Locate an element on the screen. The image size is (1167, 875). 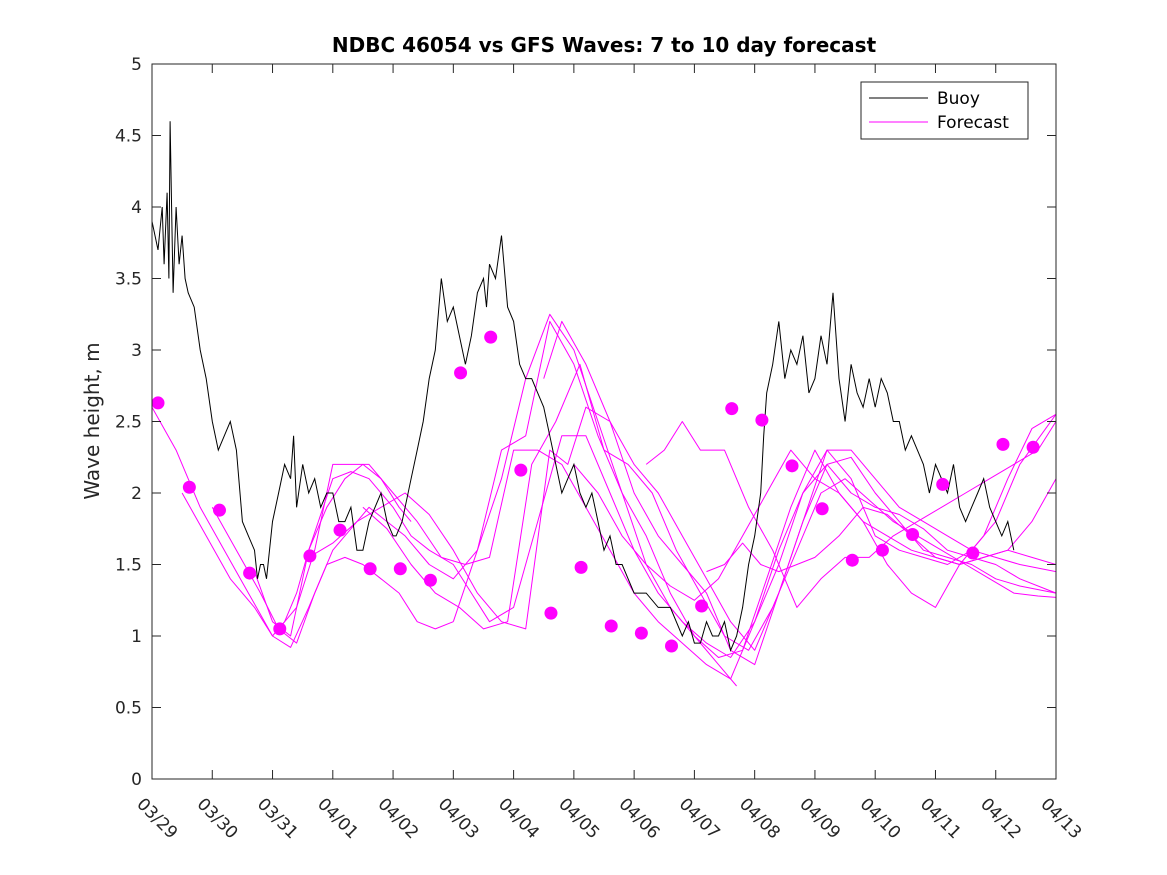
legend: Buoy Forecast is located at coordinates (944, 110).